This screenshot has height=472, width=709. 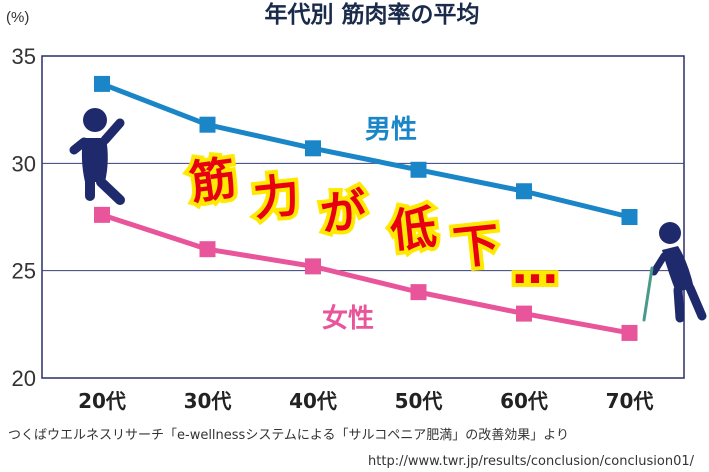 What do you see at coordinates (276, 197) in the screenshot?
I see `annotation-char: 力` at bounding box center [276, 197].